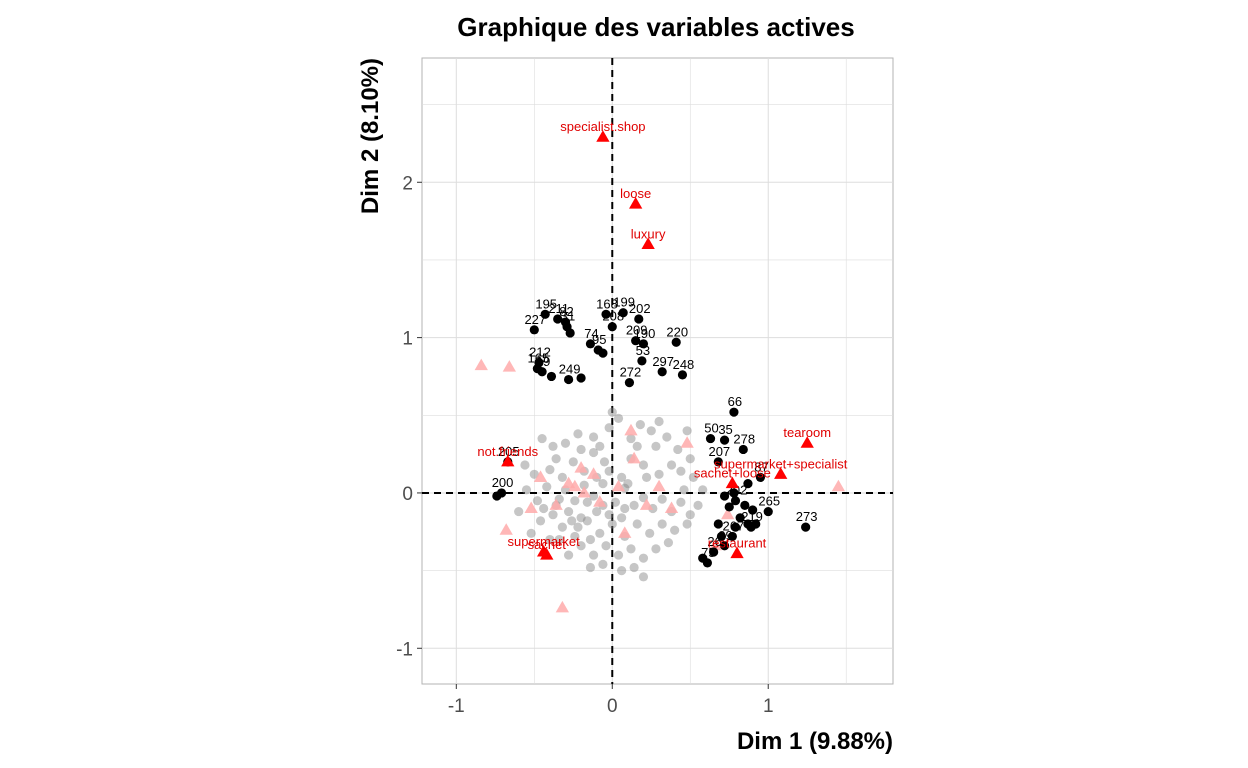 This screenshot has width=1248, height=768. What do you see at coordinates (781, 463) in the screenshot?
I see `category-label: supermarket+specialist` at bounding box center [781, 463].